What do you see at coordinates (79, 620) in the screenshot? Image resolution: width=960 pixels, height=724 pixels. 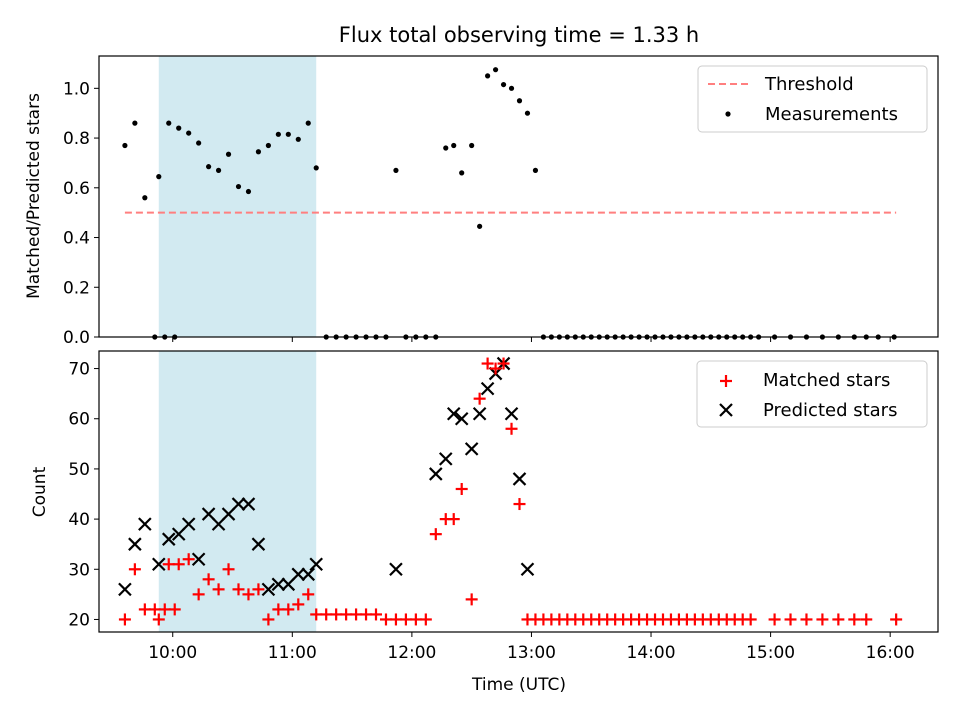 I see `count-y-tick-label: 20` at bounding box center [79, 620].